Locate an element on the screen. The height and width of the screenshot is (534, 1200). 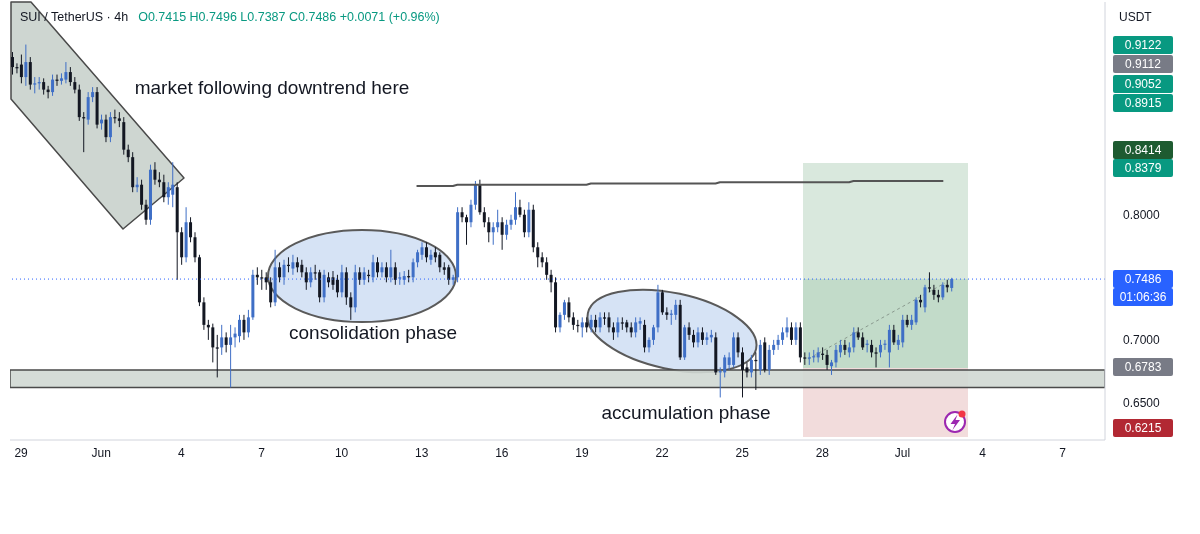
text: 0.6783 is located at coordinates (1143, 367).